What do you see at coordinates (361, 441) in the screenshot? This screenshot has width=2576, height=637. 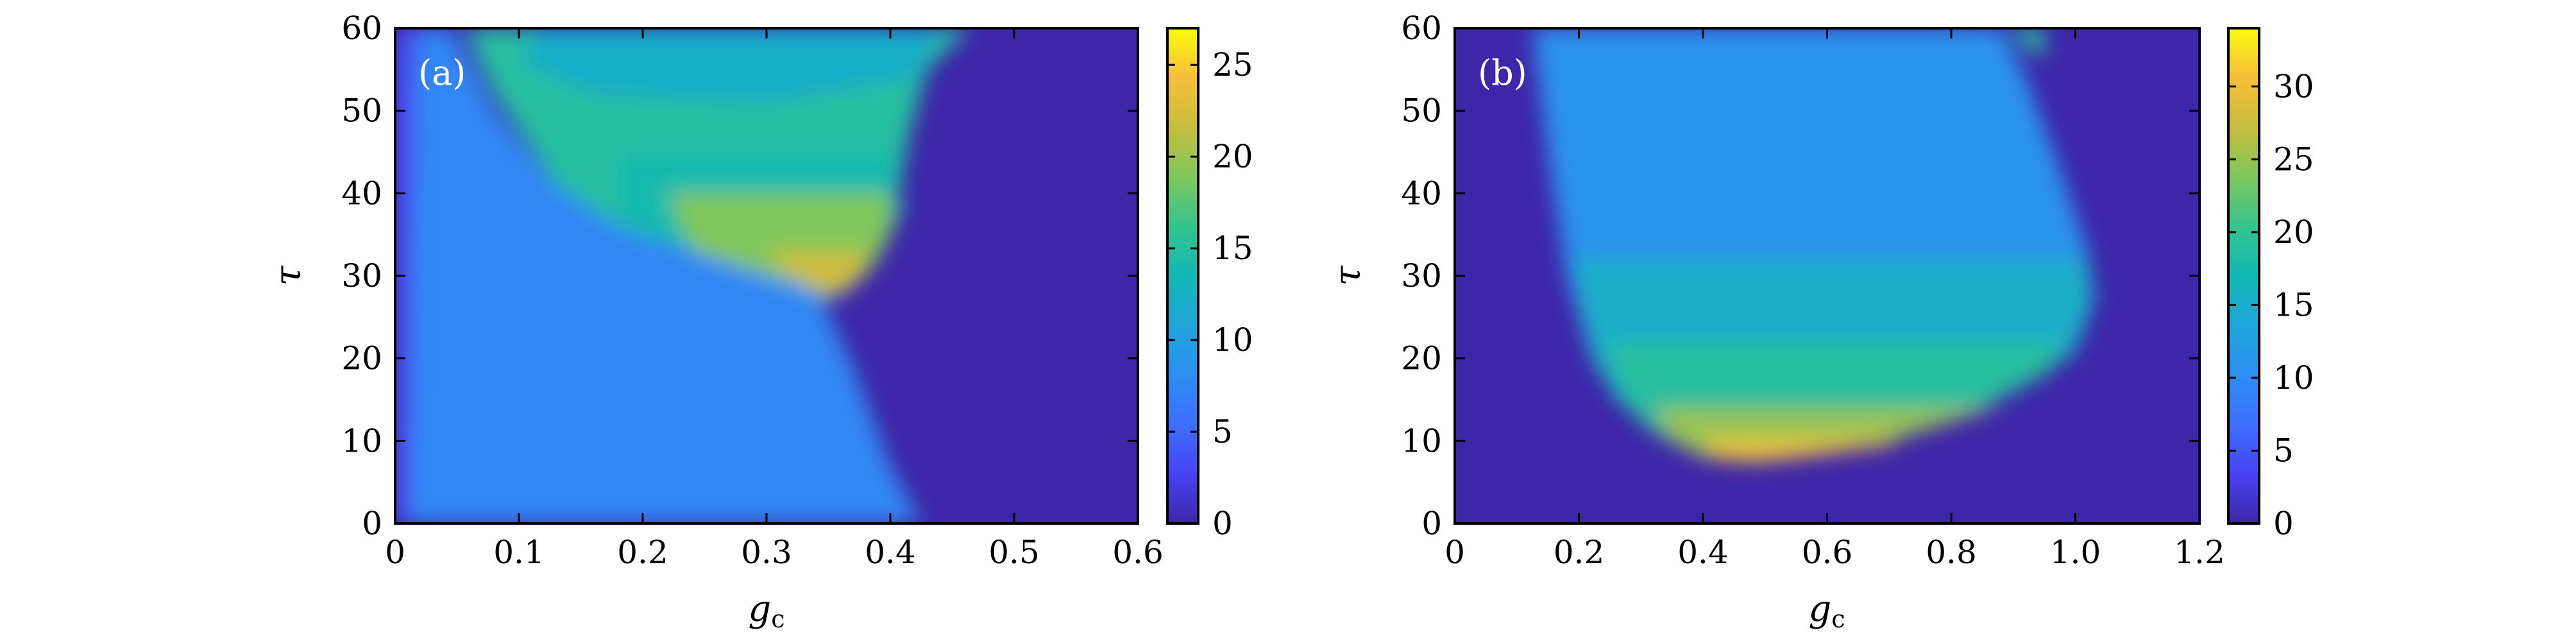 I see `y-tick-label-a: 10` at bounding box center [361, 441].